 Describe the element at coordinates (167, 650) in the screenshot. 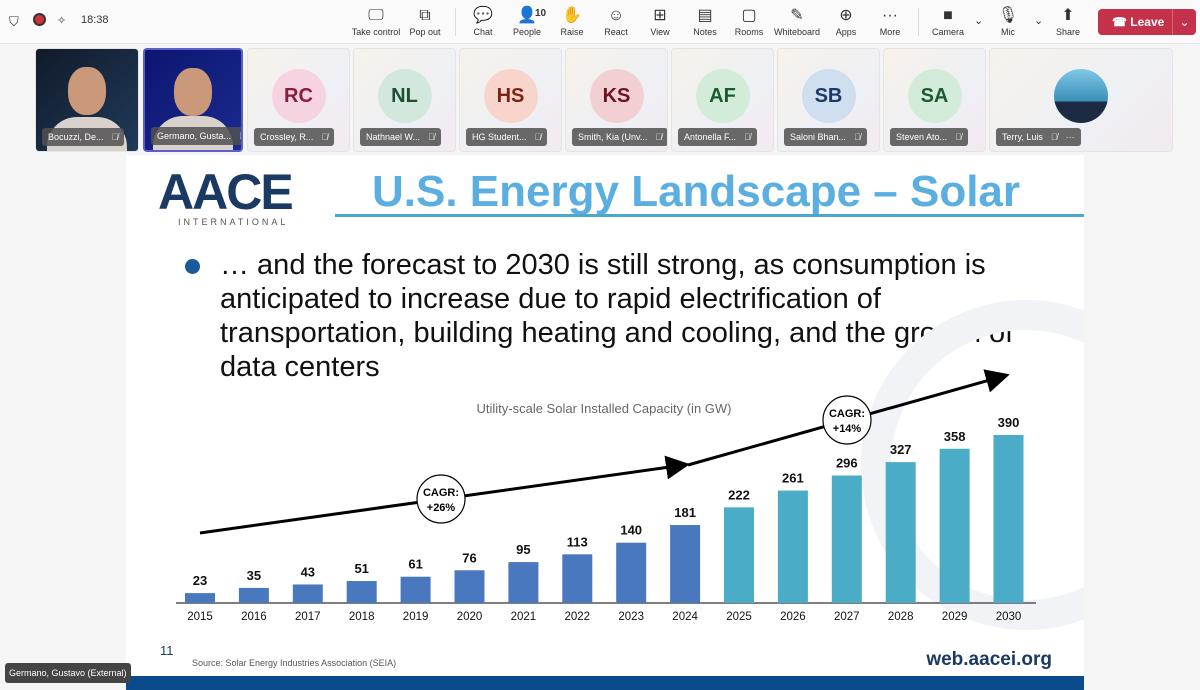

I see `page-number: 11` at that location.